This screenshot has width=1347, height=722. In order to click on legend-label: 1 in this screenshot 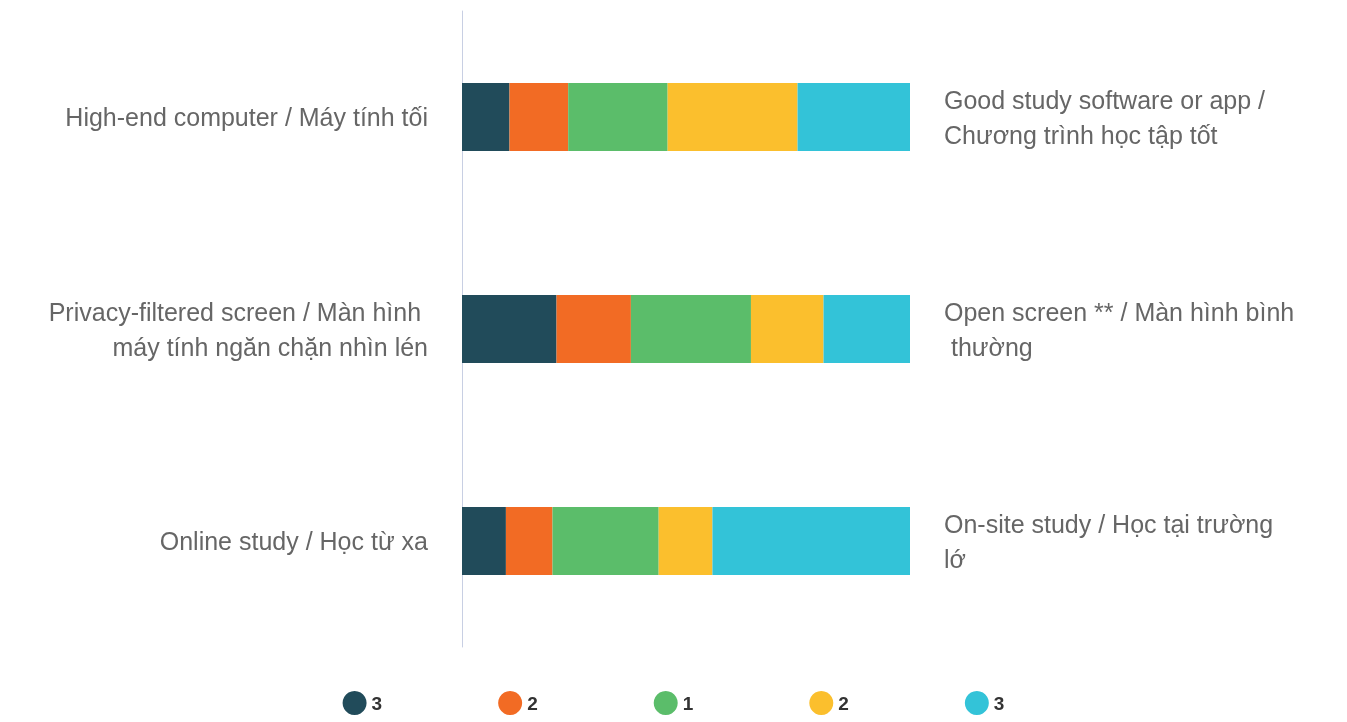, I will do `click(688, 703)`.